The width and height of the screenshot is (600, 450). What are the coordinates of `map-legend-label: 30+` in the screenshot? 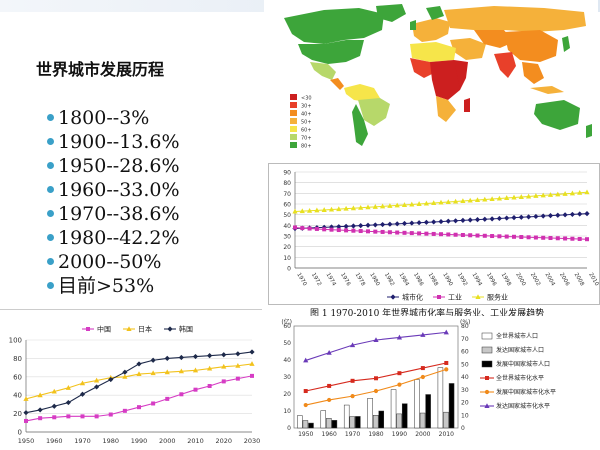 It's located at (306, 107).